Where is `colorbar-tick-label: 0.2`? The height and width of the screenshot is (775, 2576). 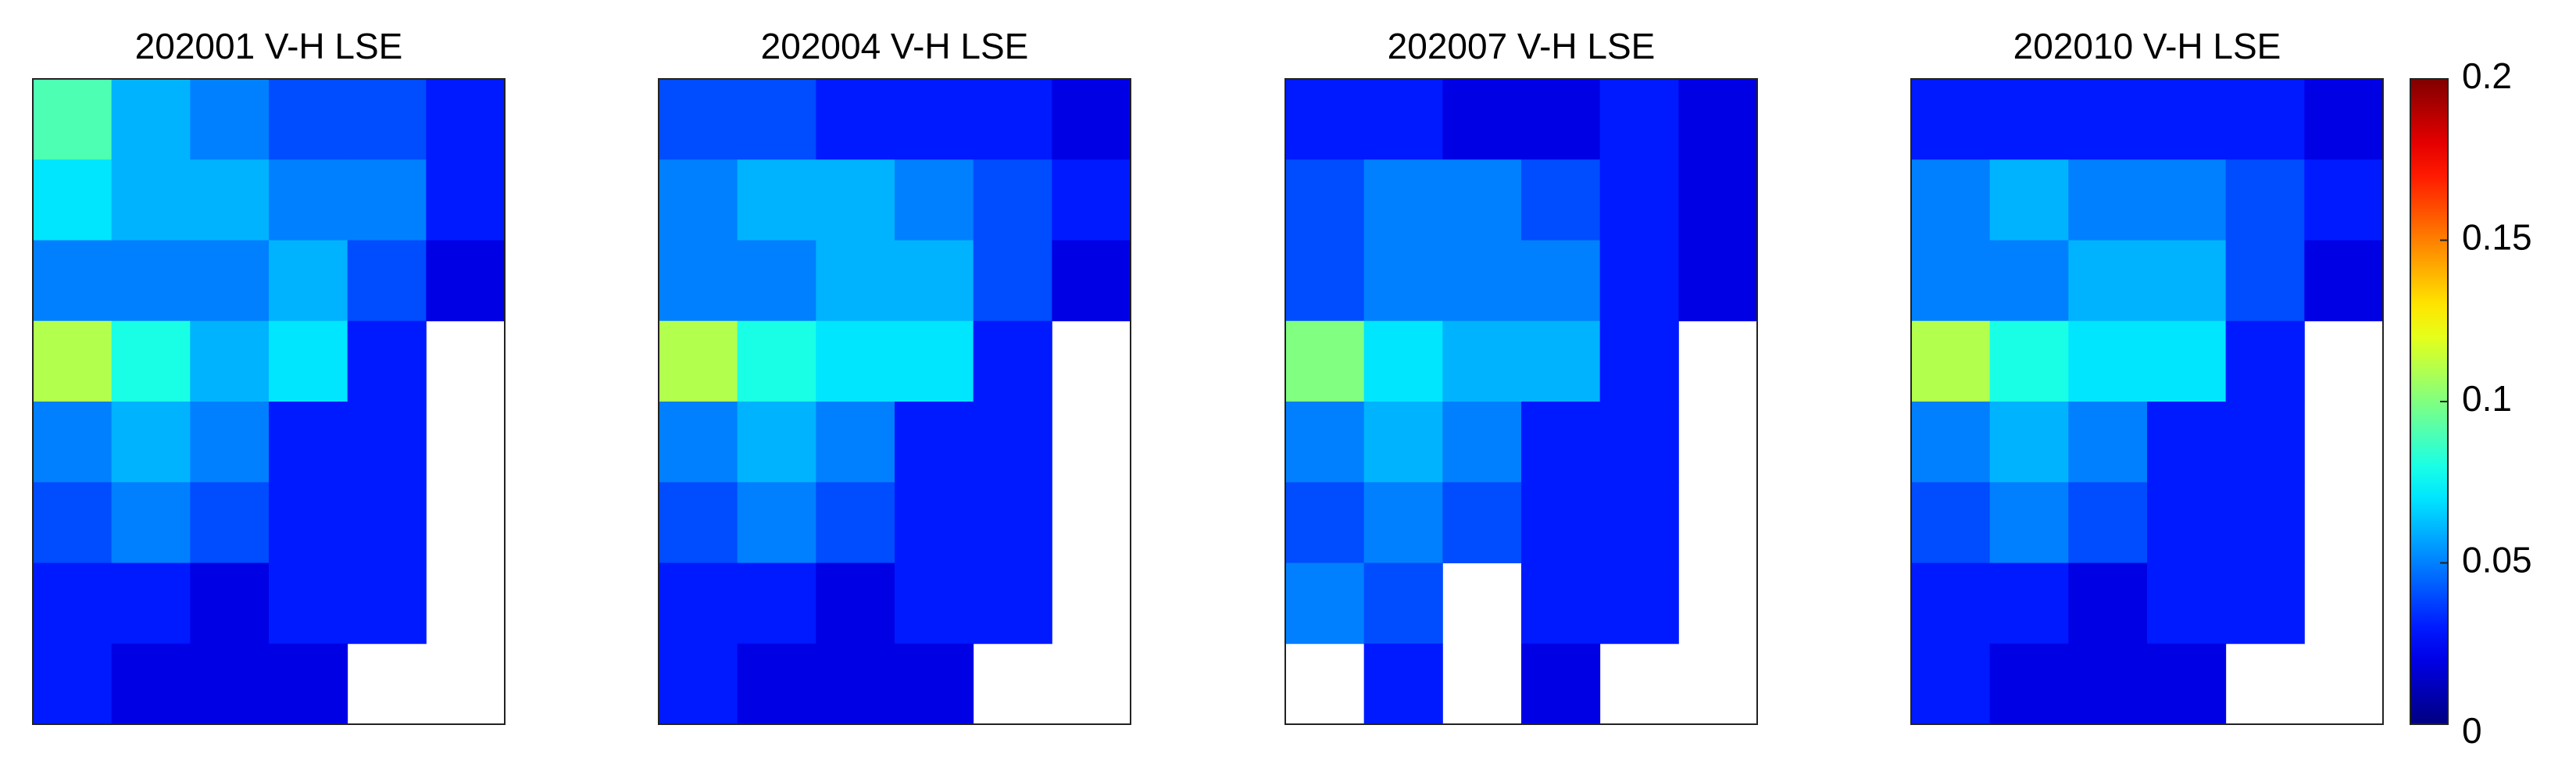
colorbar-tick-label: 0.2 is located at coordinates (2487, 75).